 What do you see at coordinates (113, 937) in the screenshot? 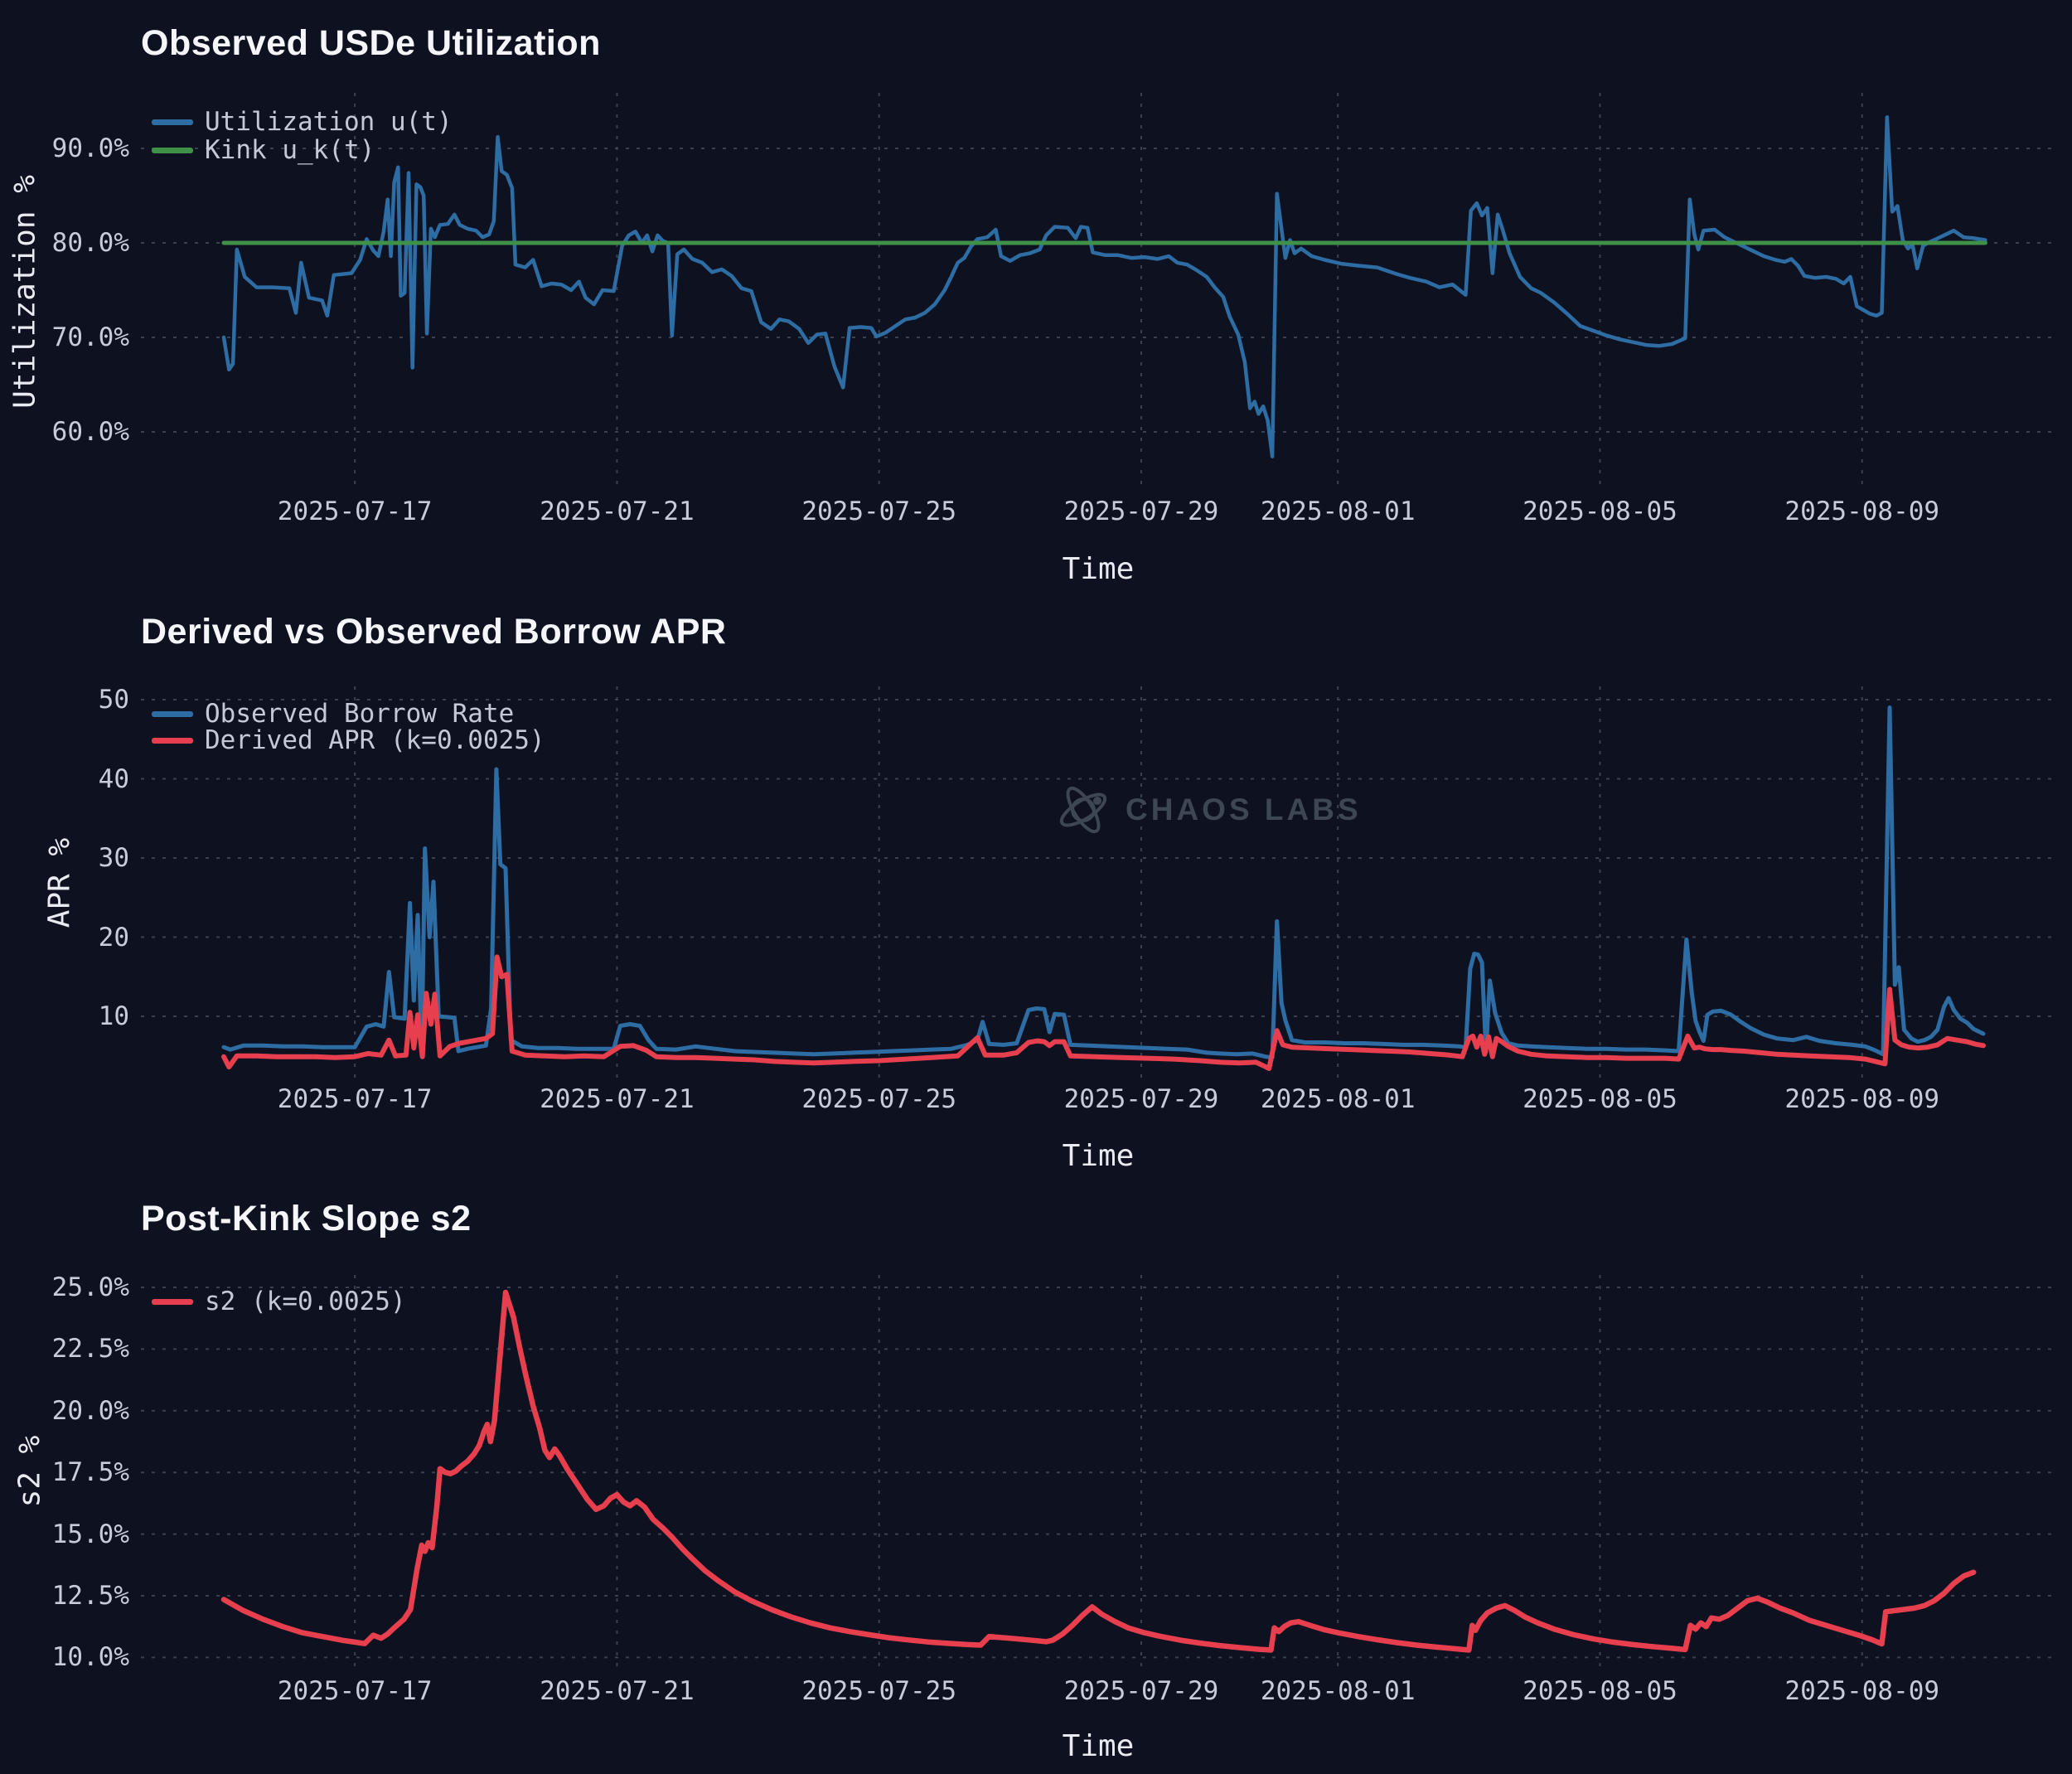
I see `chart2-y-tick-label: 20` at bounding box center [113, 937].